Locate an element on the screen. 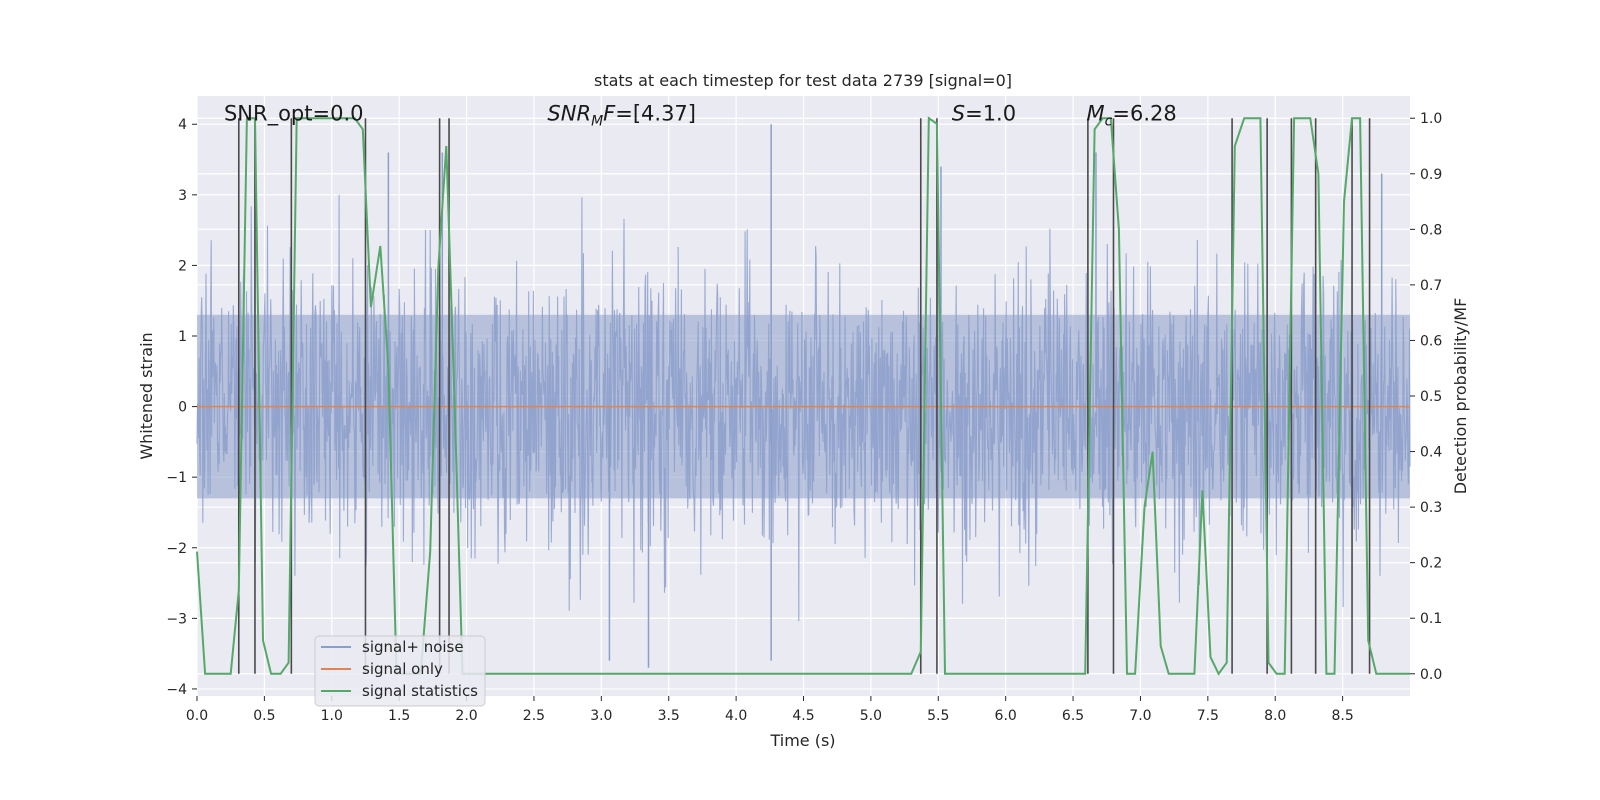 Image resolution: width=1600 pixels, height=800 pixels. y2-axis-ticks: 0.0 0.1 0.2 0.3 0.4 0.5 0.6 0.7 0.8 0.9 1.0 is located at coordinates (1426, 397).